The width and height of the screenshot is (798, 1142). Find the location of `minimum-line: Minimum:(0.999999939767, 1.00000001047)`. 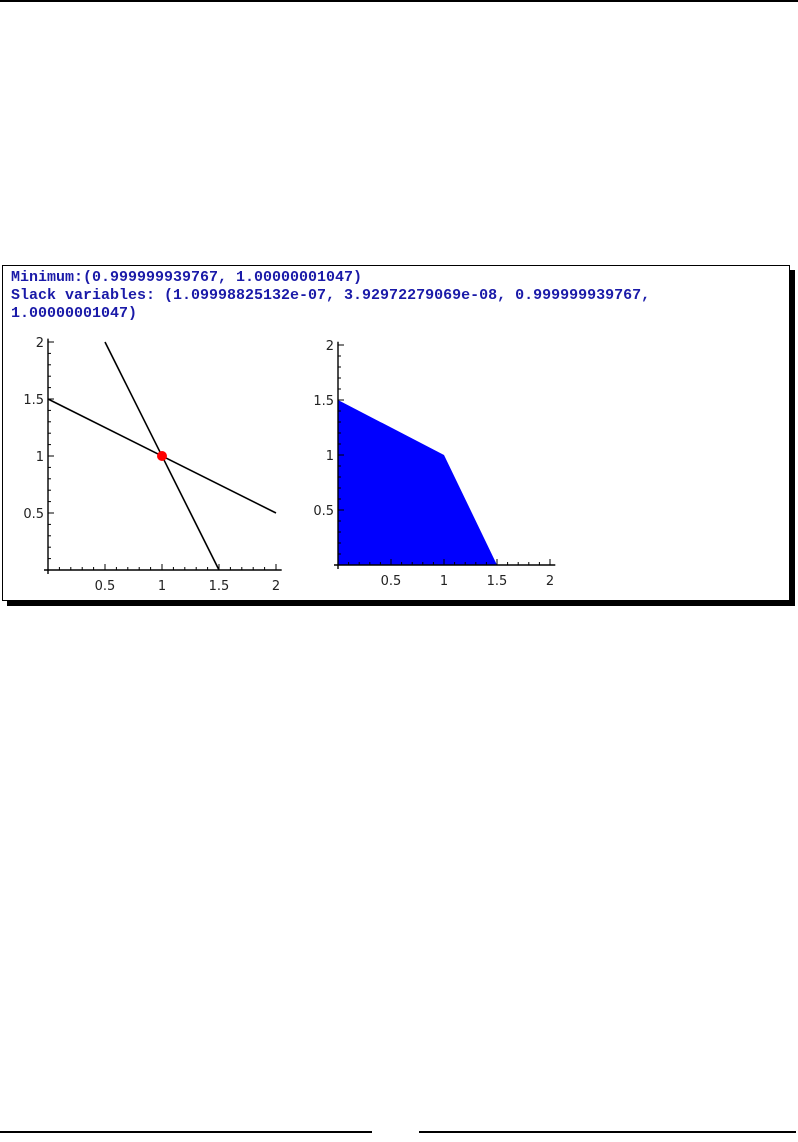

minimum-line: Minimum:(0.999999939767, 1.00000001047) is located at coordinates (187, 277).